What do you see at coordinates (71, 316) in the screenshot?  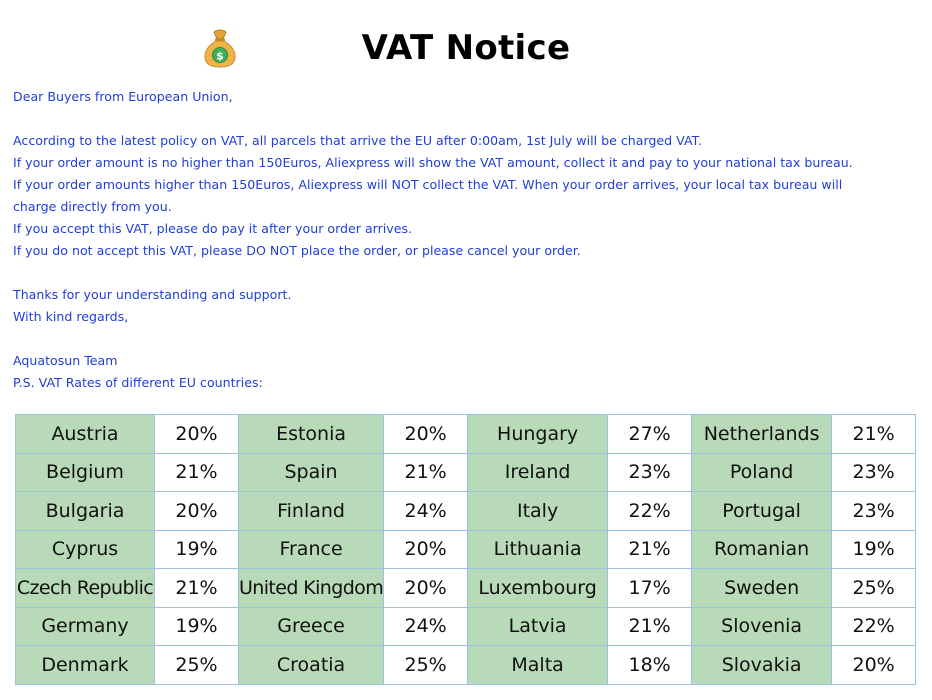 I see `regards-line: With kind regards,` at bounding box center [71, 316].